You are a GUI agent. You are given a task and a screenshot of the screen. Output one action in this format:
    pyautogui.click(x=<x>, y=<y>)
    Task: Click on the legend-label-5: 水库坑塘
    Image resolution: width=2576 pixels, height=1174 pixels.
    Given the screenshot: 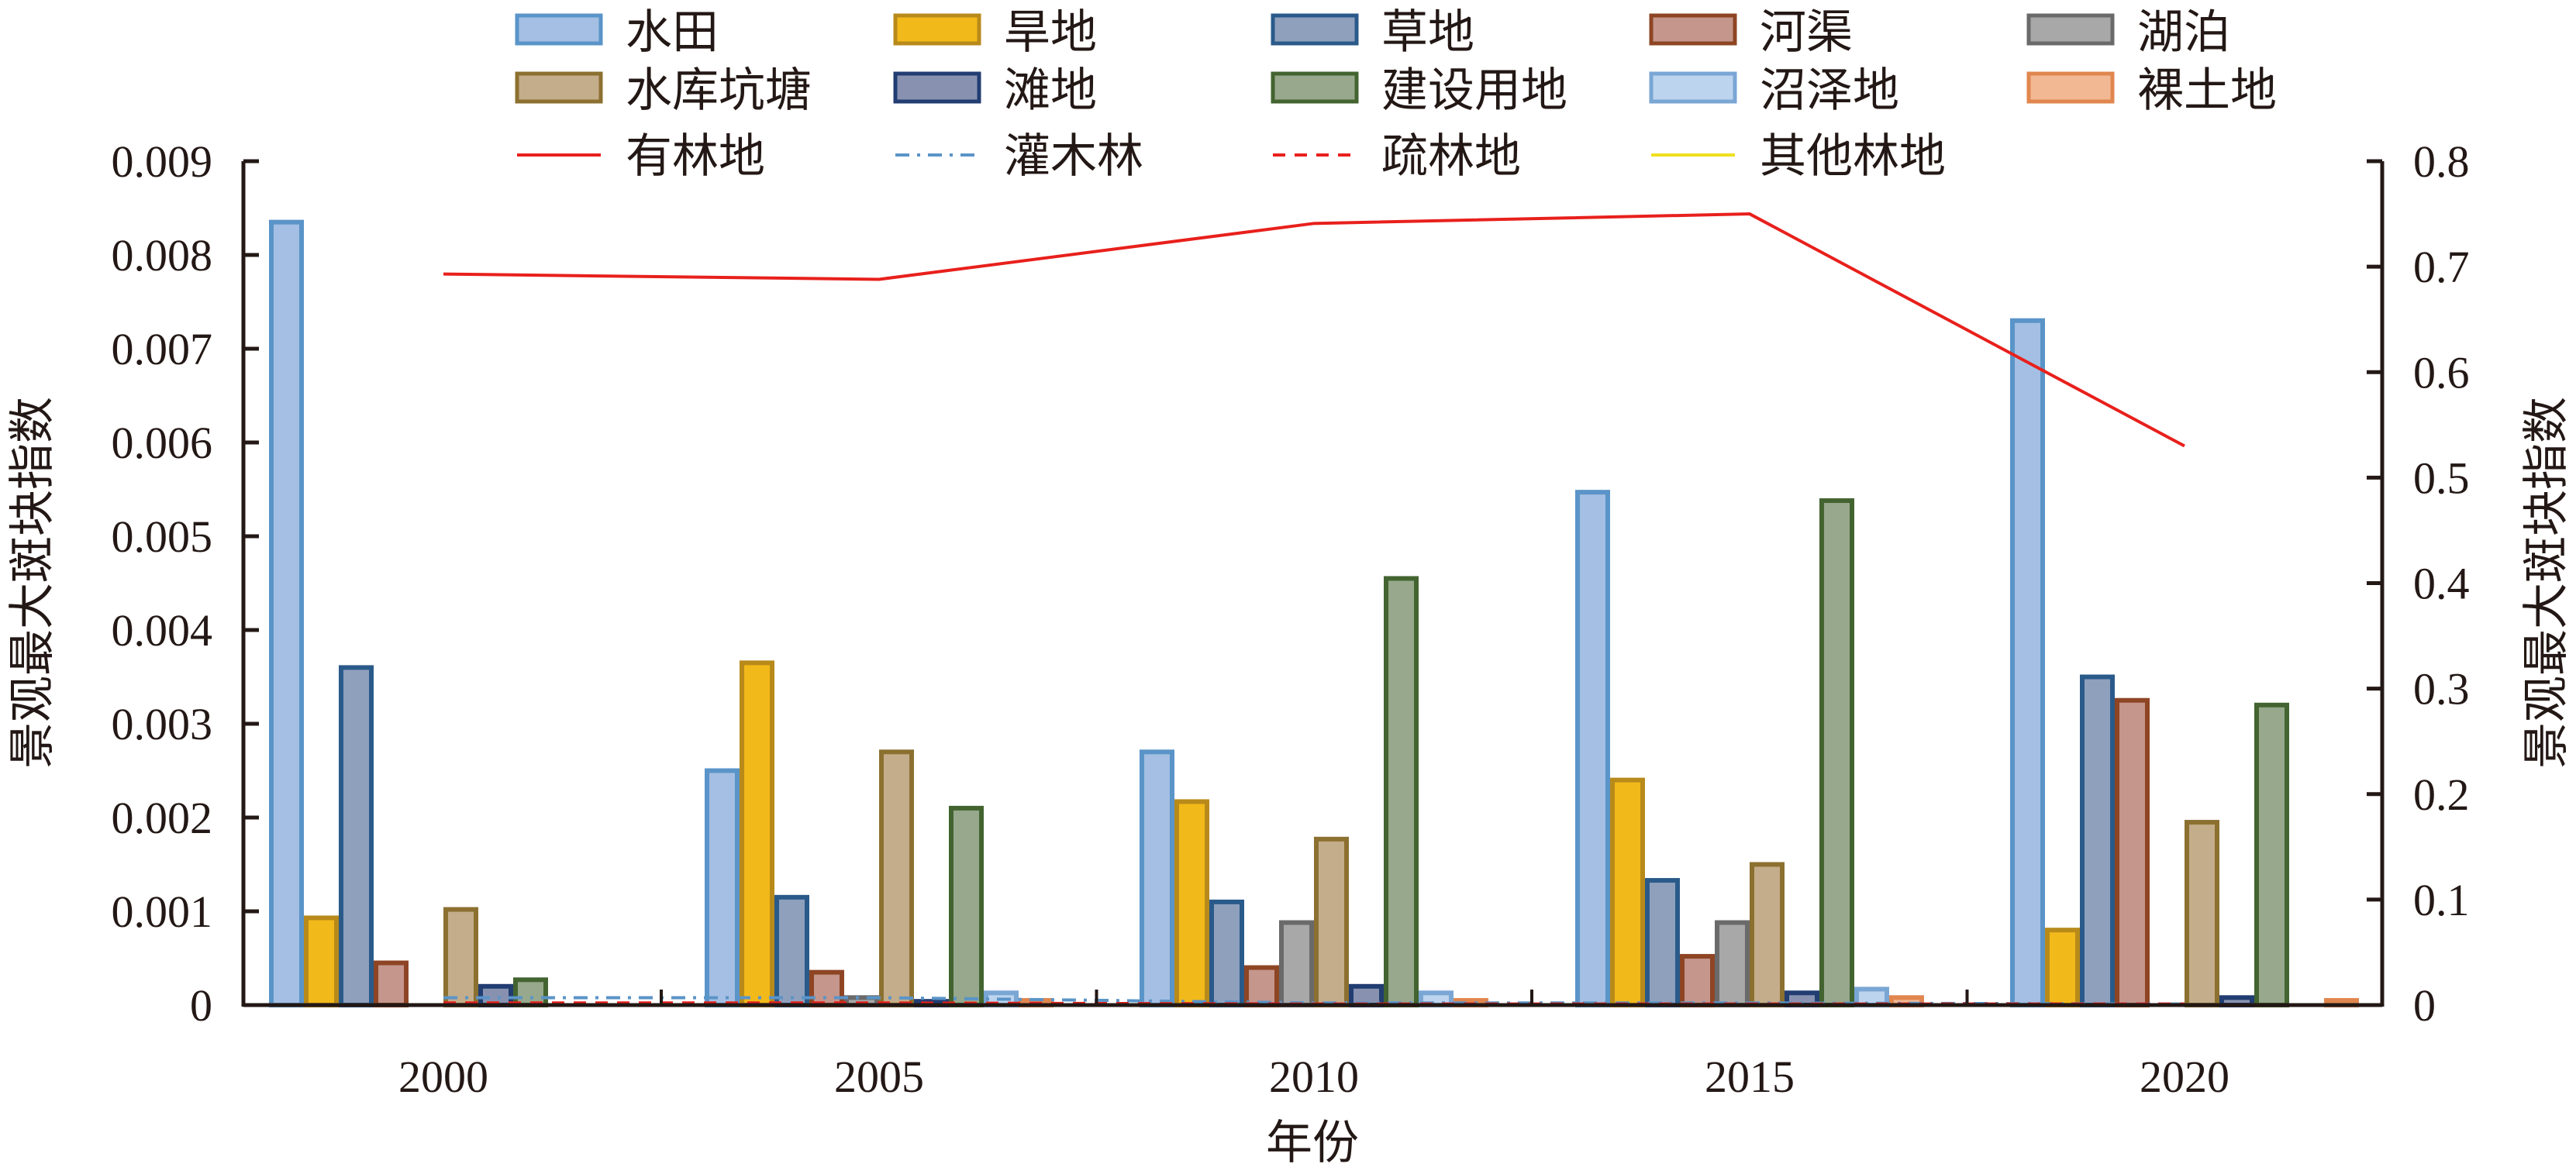 What is the action you would take?
    pyautogui.click(x=719, y=91)
    